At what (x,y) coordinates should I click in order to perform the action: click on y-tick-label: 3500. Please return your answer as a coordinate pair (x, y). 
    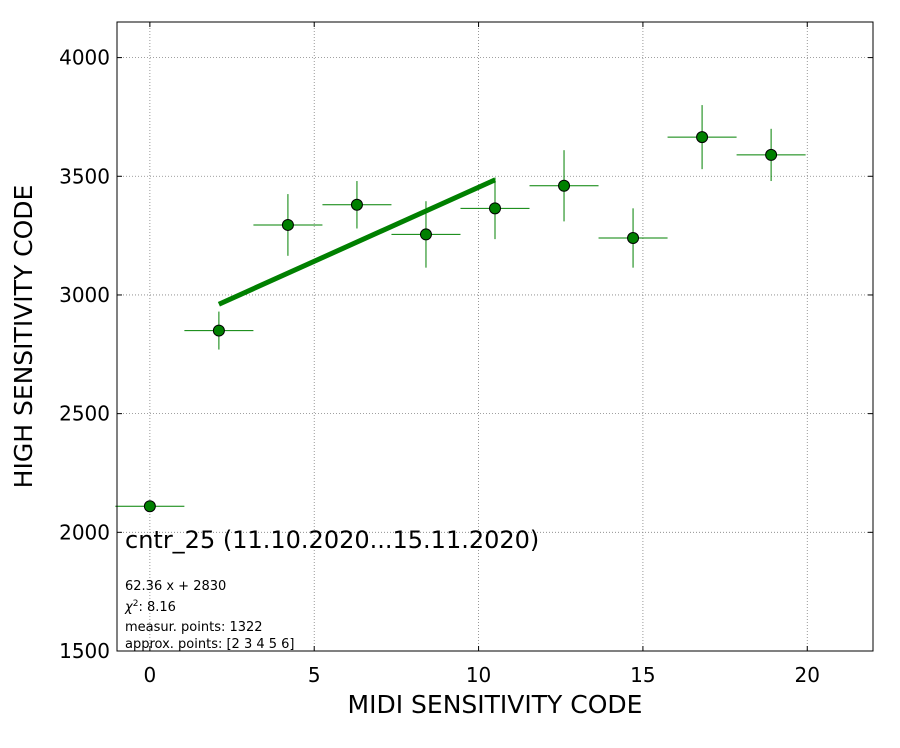
    Looking at the image, I should click on (84, 176).